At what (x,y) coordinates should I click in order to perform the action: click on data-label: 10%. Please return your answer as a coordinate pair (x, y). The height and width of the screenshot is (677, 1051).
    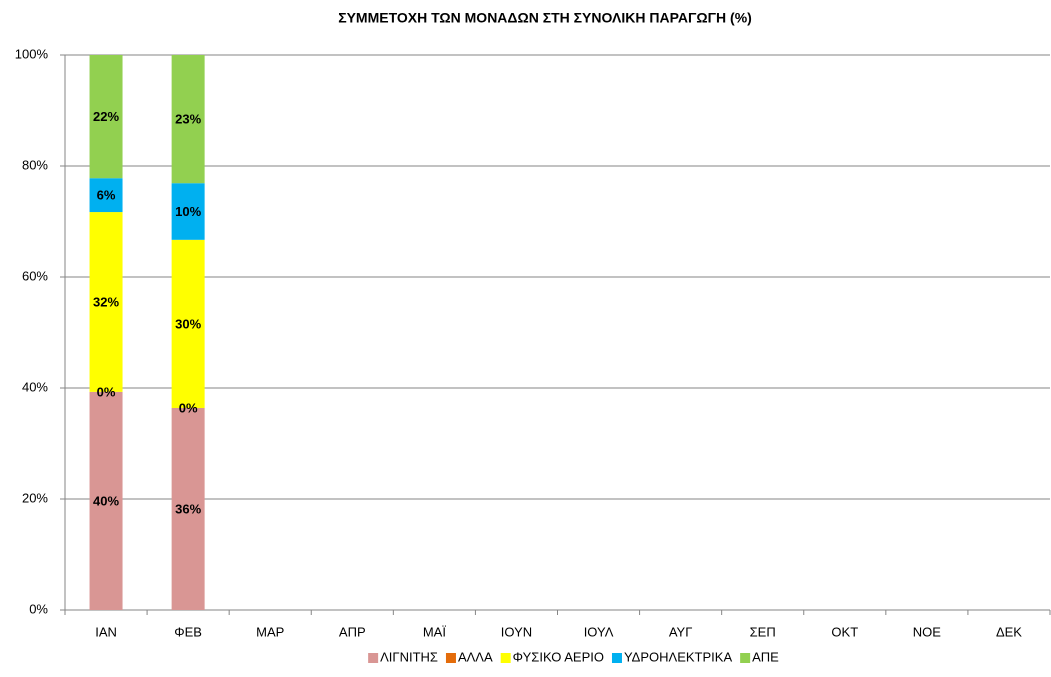
    Looking at the image, I should click on (188, 211).